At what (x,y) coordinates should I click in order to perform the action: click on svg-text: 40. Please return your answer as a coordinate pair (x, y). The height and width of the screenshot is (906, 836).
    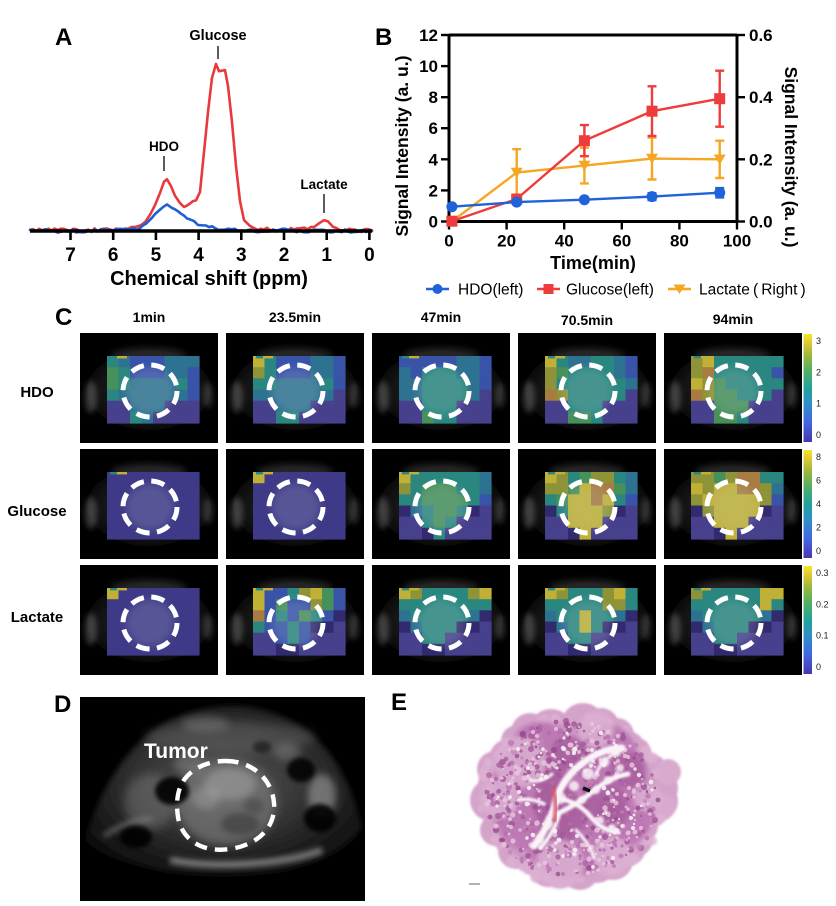
    Looking at the image, I should click on (564, 241).